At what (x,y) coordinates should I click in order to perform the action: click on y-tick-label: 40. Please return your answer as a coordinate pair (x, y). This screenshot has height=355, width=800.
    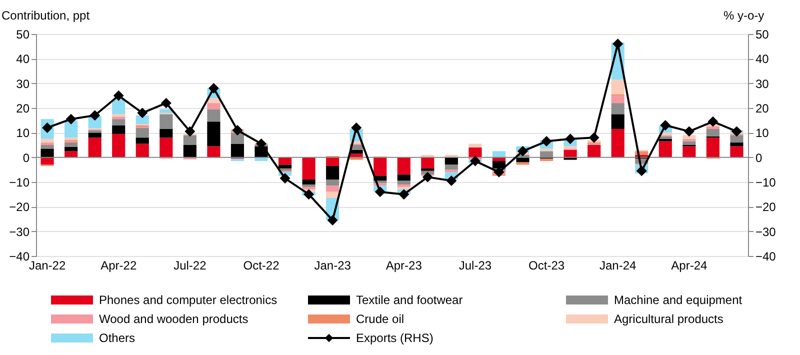
    Looking at the image, I should click on (23, 59).